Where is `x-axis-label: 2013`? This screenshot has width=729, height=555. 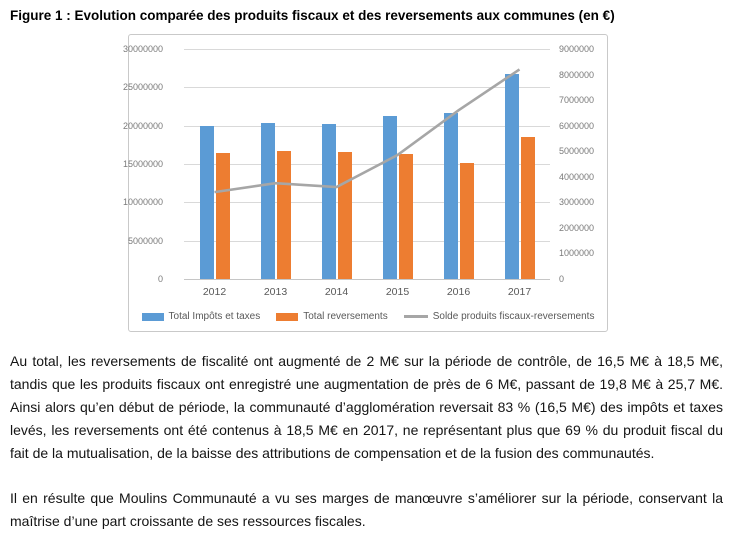 x-axis-label: 2013 is located at coordinates (275, 292).